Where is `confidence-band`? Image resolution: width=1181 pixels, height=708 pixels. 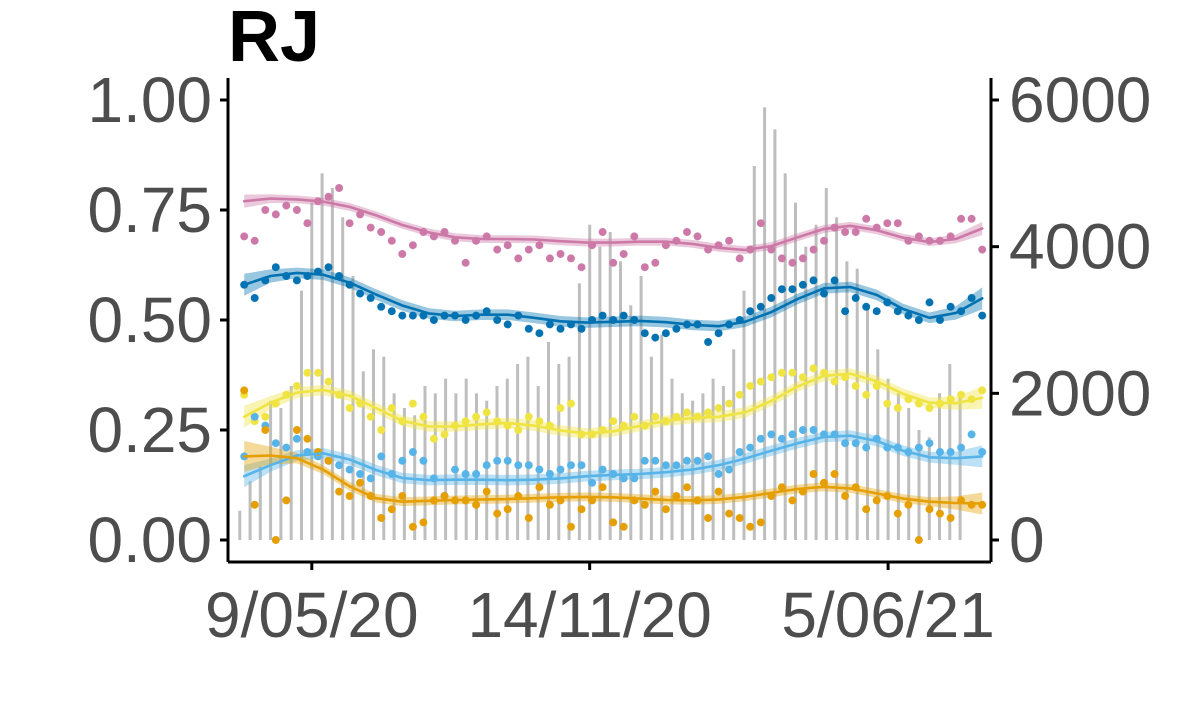
confidence-band is located at coordinates (613, 224).